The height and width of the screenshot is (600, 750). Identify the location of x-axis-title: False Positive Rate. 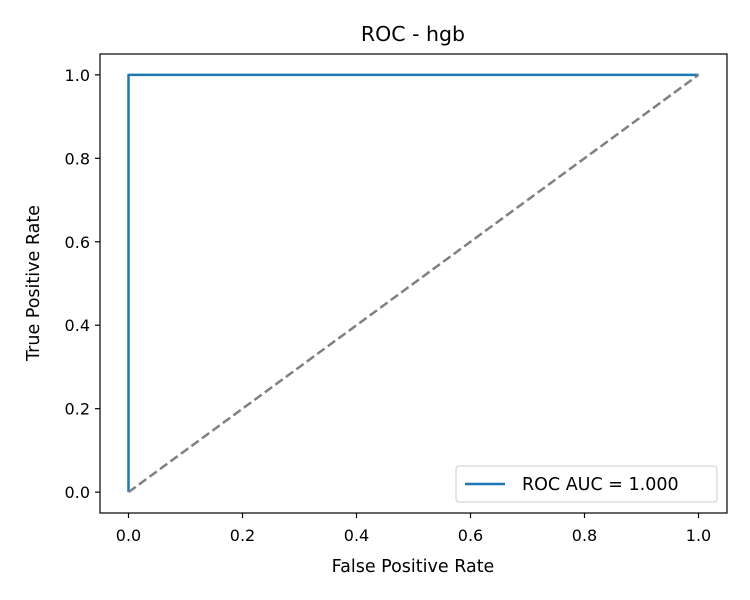
(413, 567).